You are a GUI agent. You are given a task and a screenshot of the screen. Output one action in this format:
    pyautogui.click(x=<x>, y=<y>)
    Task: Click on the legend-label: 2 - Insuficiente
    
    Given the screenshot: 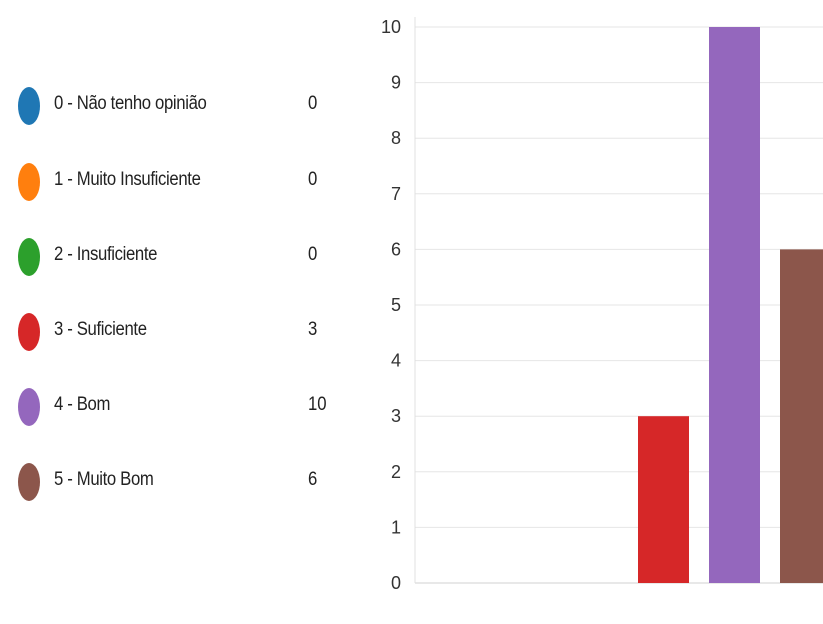 What is the action you would take?
    pyautogui.click(x=106, y=254)
    